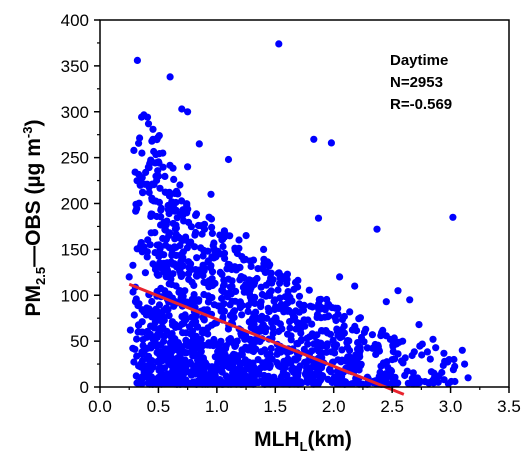  What do you see at coordinates (75, 66) in the screenshot?
I see `y-tick-label: 350` at bounding box center [75, 66].